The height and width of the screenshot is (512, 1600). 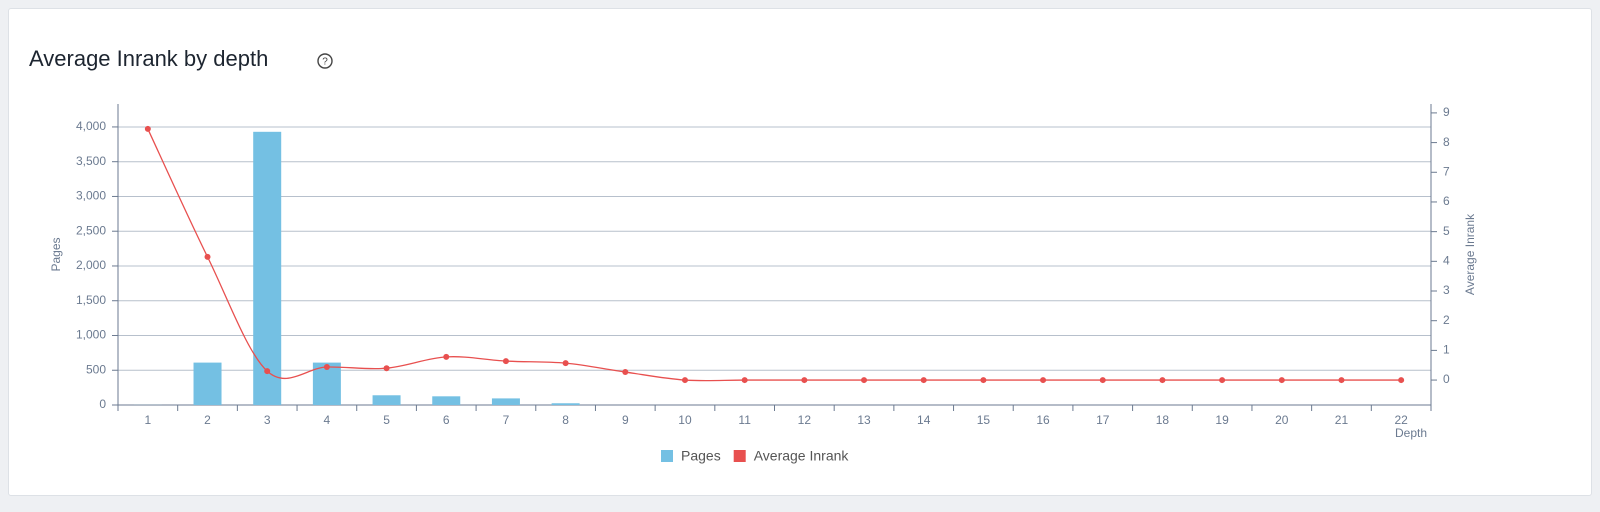 I want to click on x-tick-label: 4, so click(x=327, y=420).